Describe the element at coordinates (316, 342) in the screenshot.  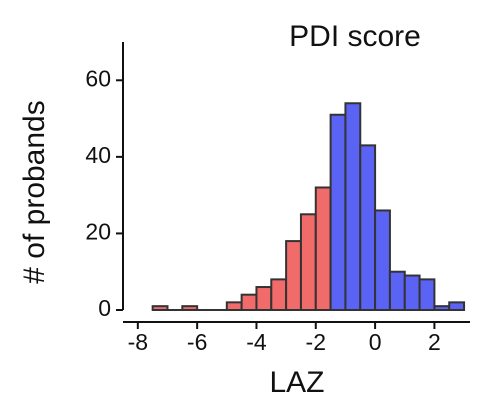
I see `x-tick-label: -2` at that location.